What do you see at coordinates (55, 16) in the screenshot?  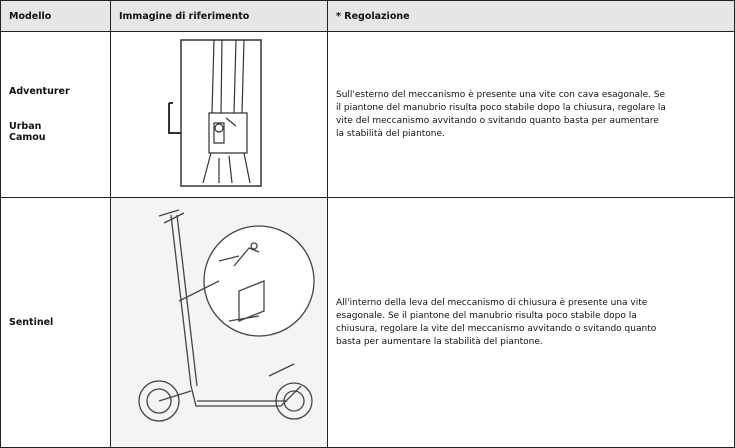 I see `header-cell: Modello` at bounding box center [55, 16].